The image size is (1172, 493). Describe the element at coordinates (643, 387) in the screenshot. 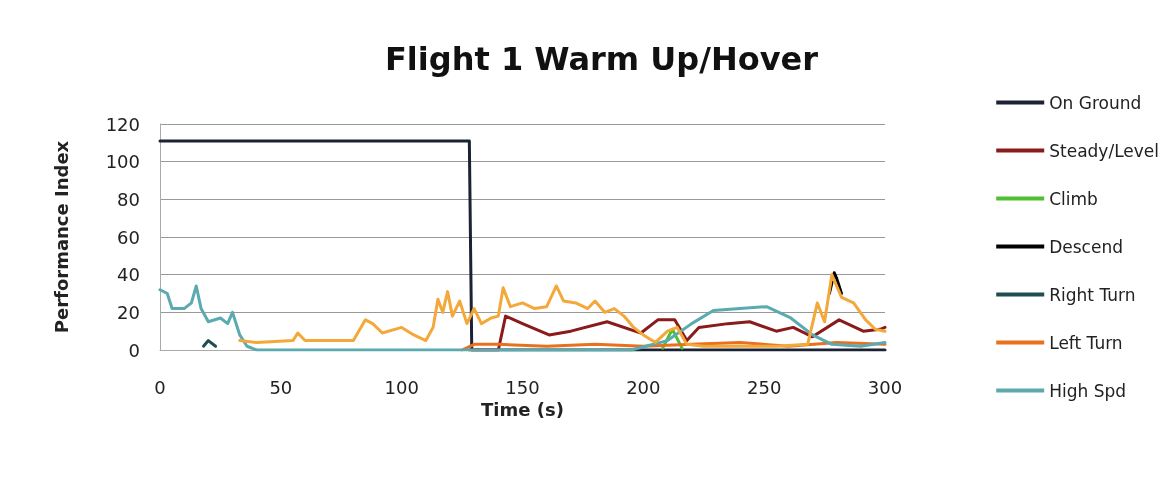

I see `x-tick-label: 200` at that location.